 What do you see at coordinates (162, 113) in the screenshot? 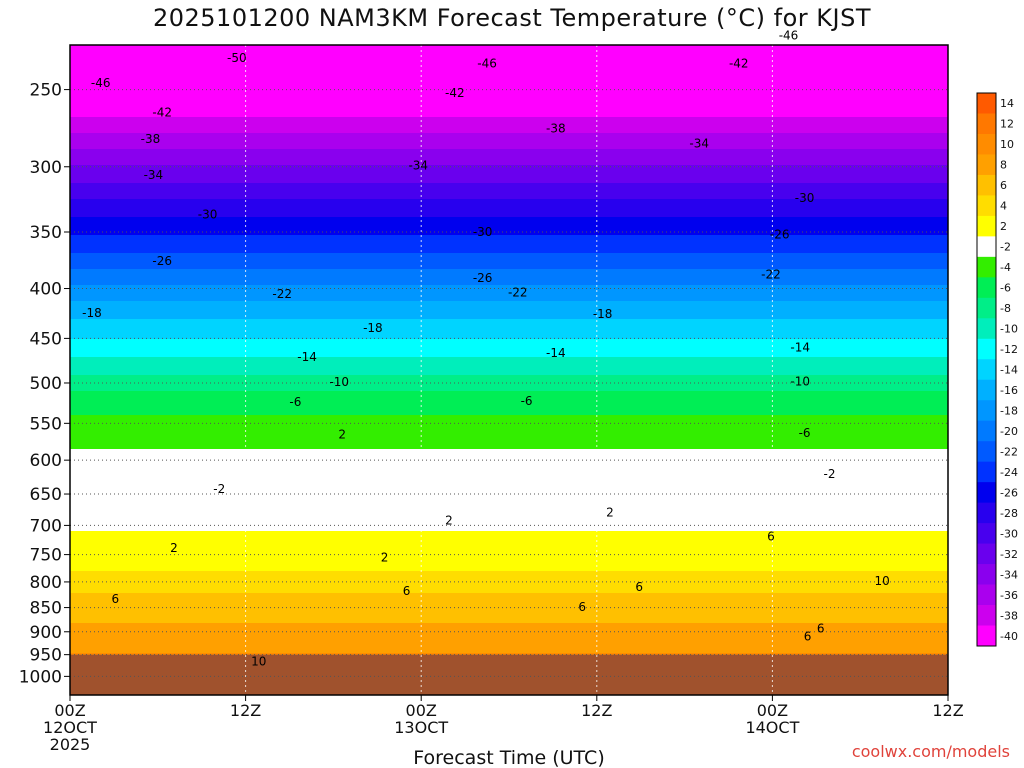
I see `contour-label: -42` at bounding box center [162, 113].